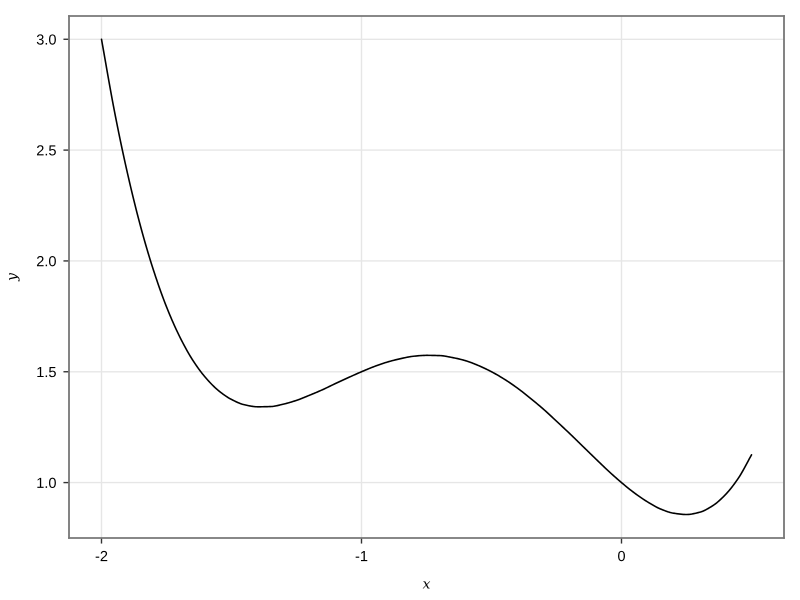  What do you see at coordinates (46, 372) in the screenshot?
I see `y-tick-label: 1.5` at bounding box center [46, 372].